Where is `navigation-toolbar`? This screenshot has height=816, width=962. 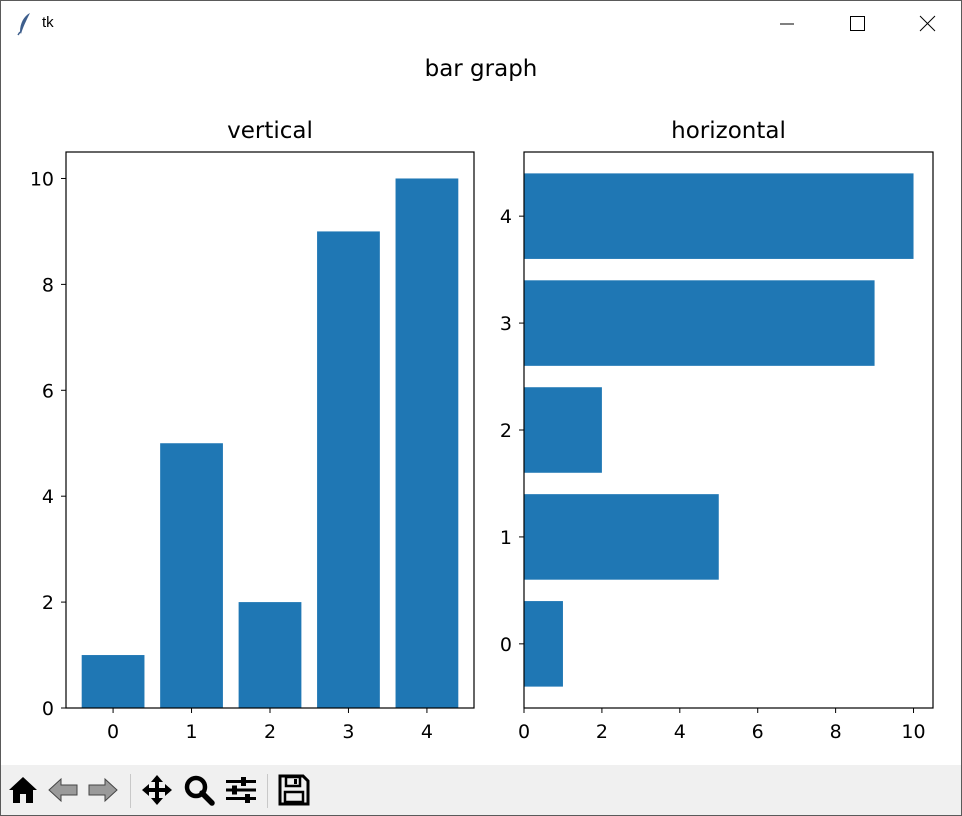 navigation-toolbar is located at coordinates (481, 790).